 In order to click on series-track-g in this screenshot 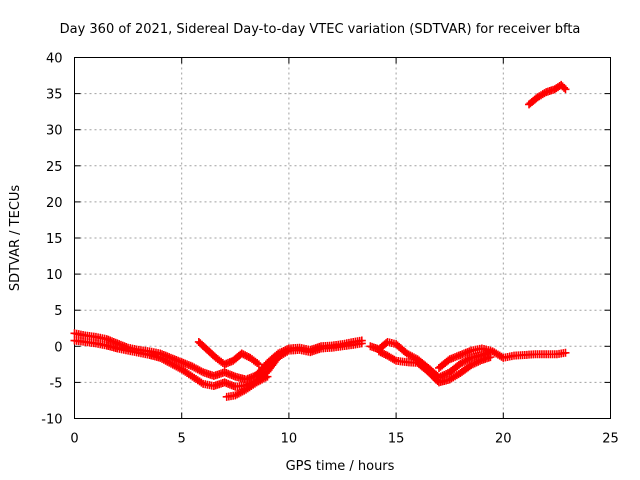, I will do `click(464, 358)`.